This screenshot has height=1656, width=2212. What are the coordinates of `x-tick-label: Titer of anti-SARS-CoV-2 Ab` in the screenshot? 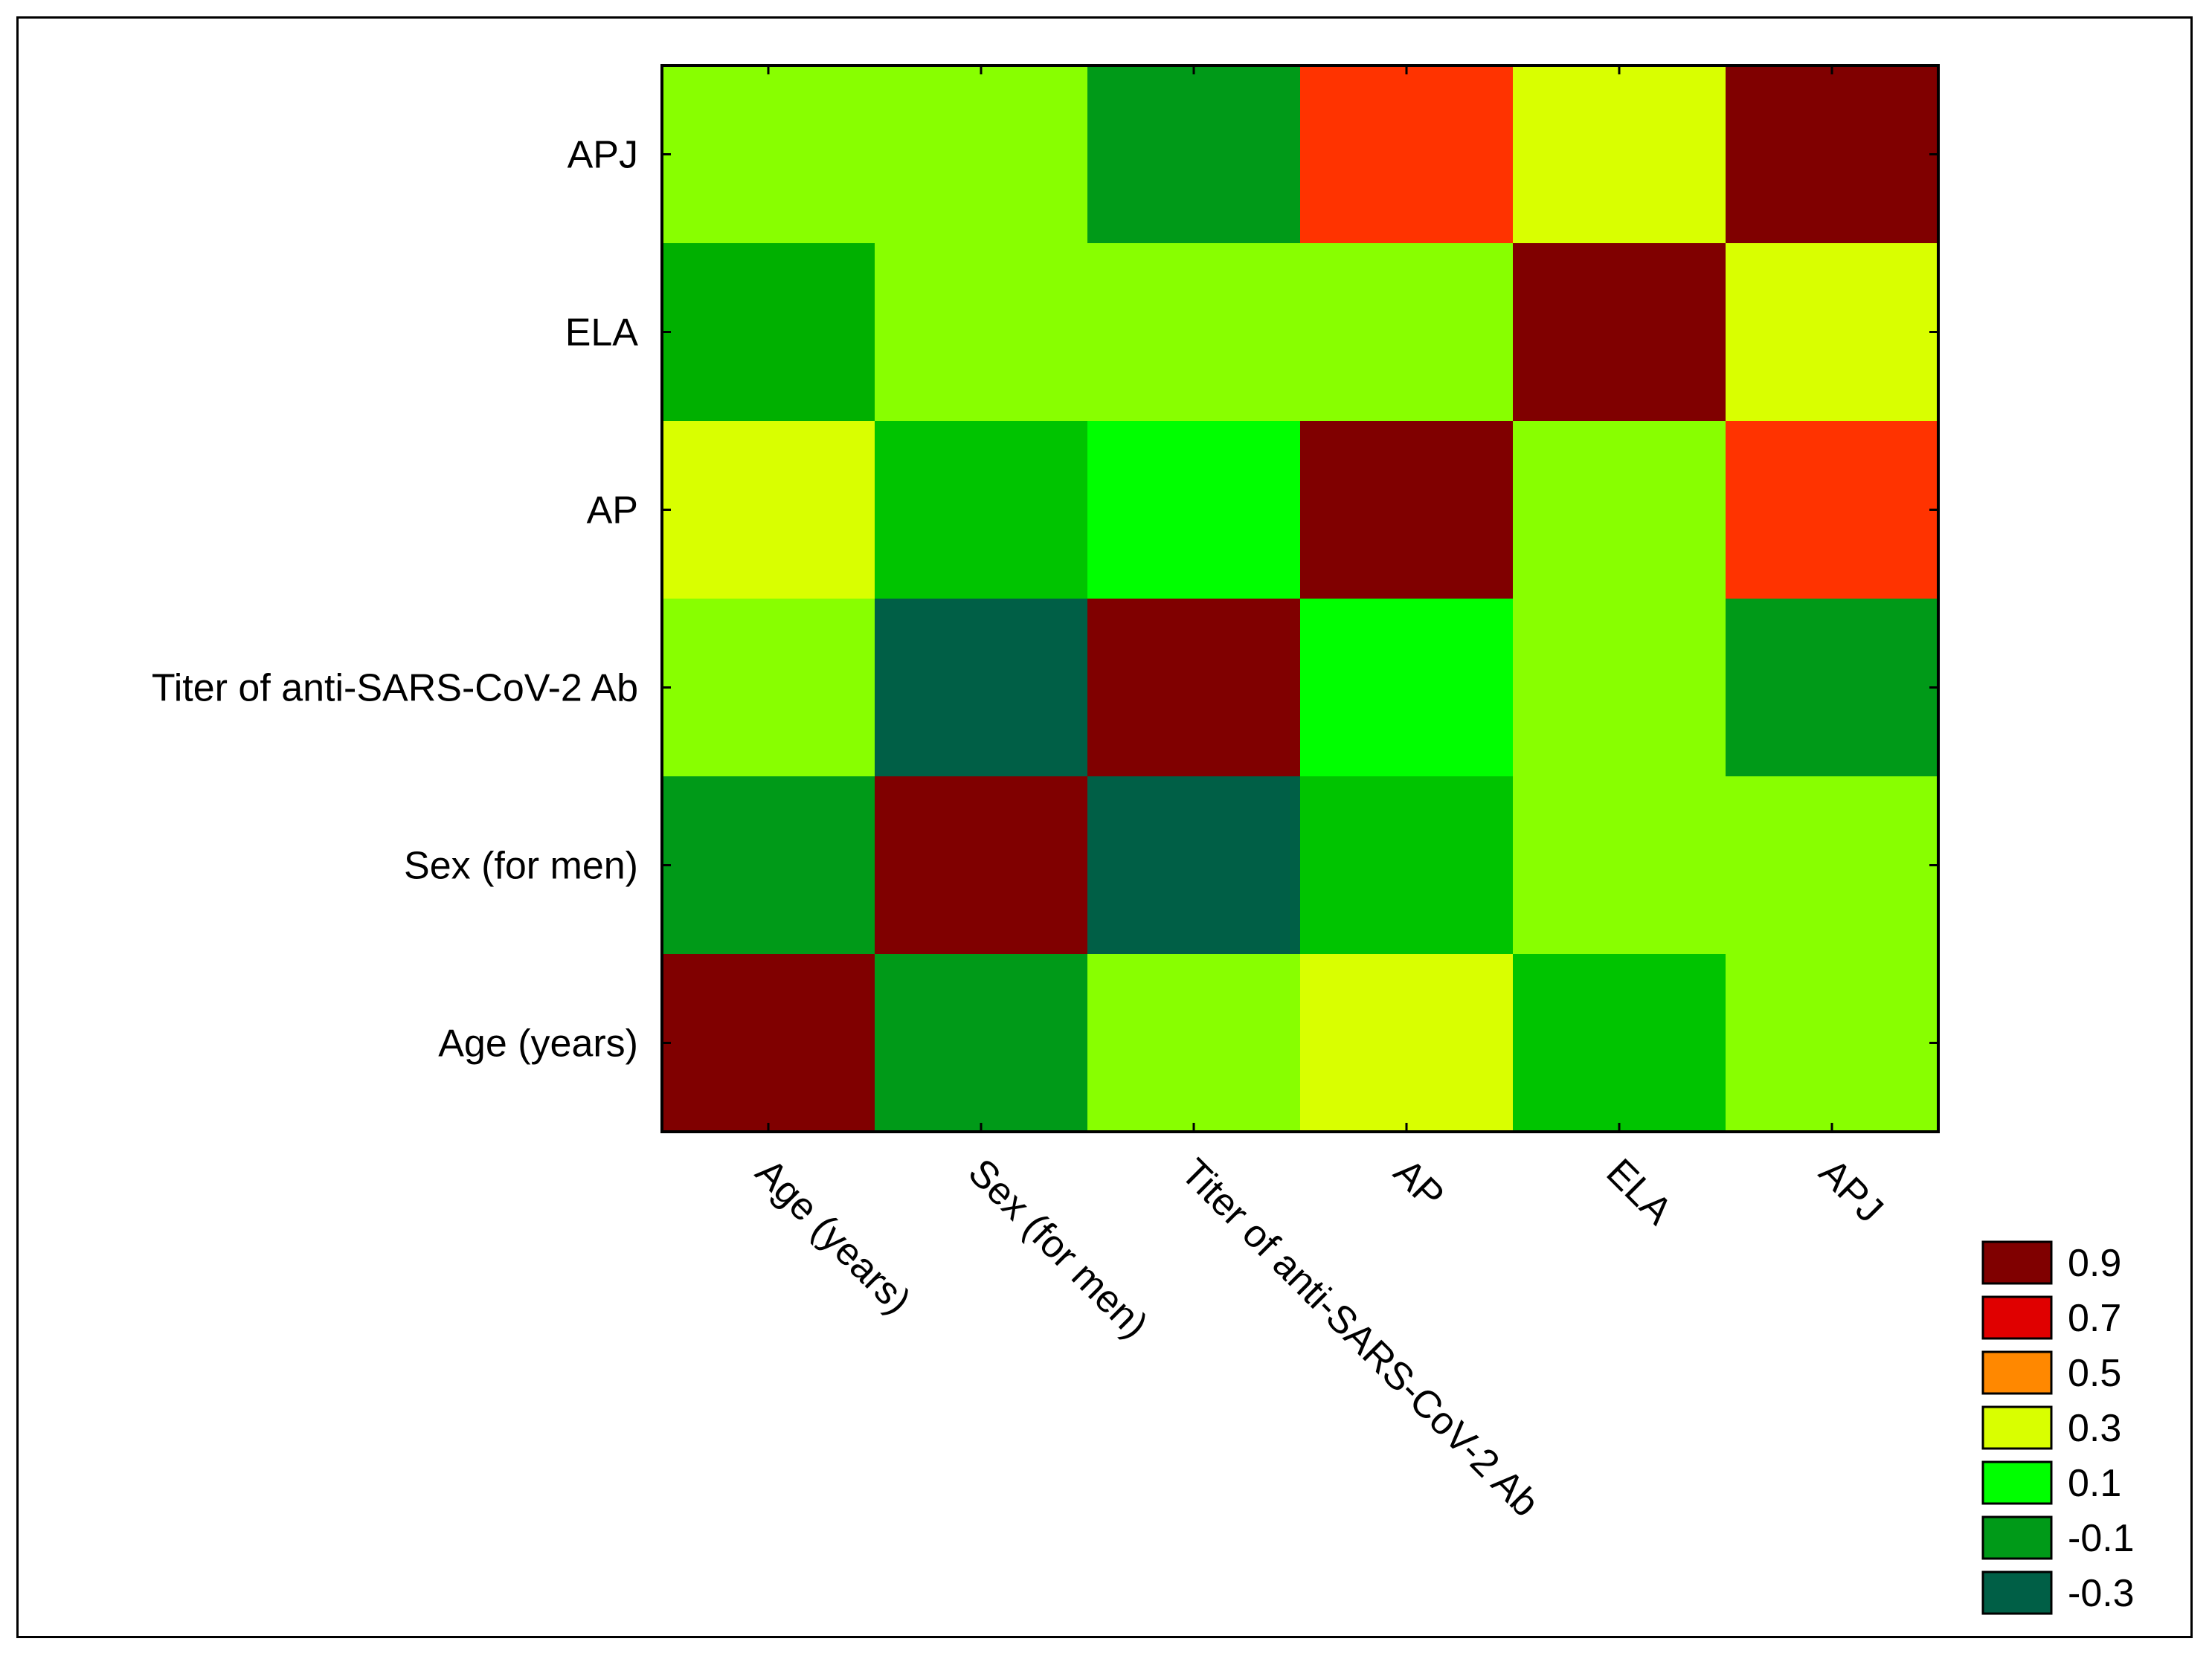 It's located at (1360, 1337).